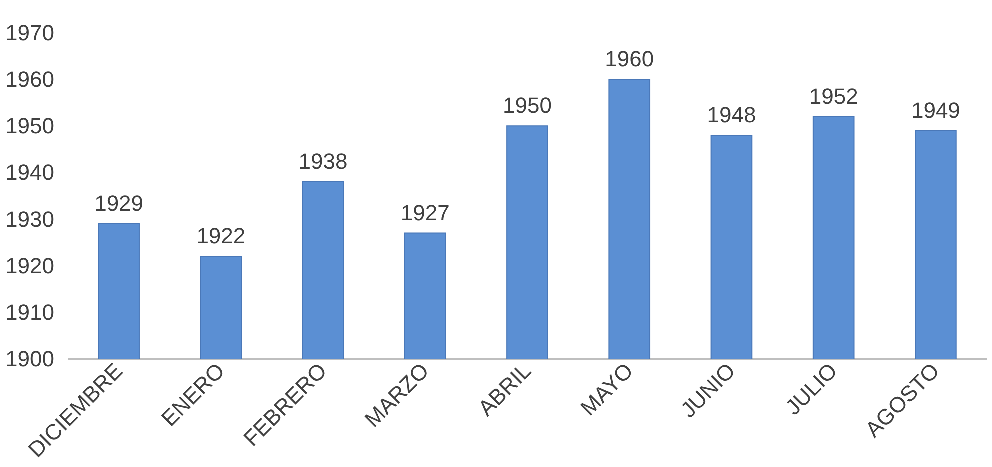  I want to click on data-label: 1950, so click(527, 105).